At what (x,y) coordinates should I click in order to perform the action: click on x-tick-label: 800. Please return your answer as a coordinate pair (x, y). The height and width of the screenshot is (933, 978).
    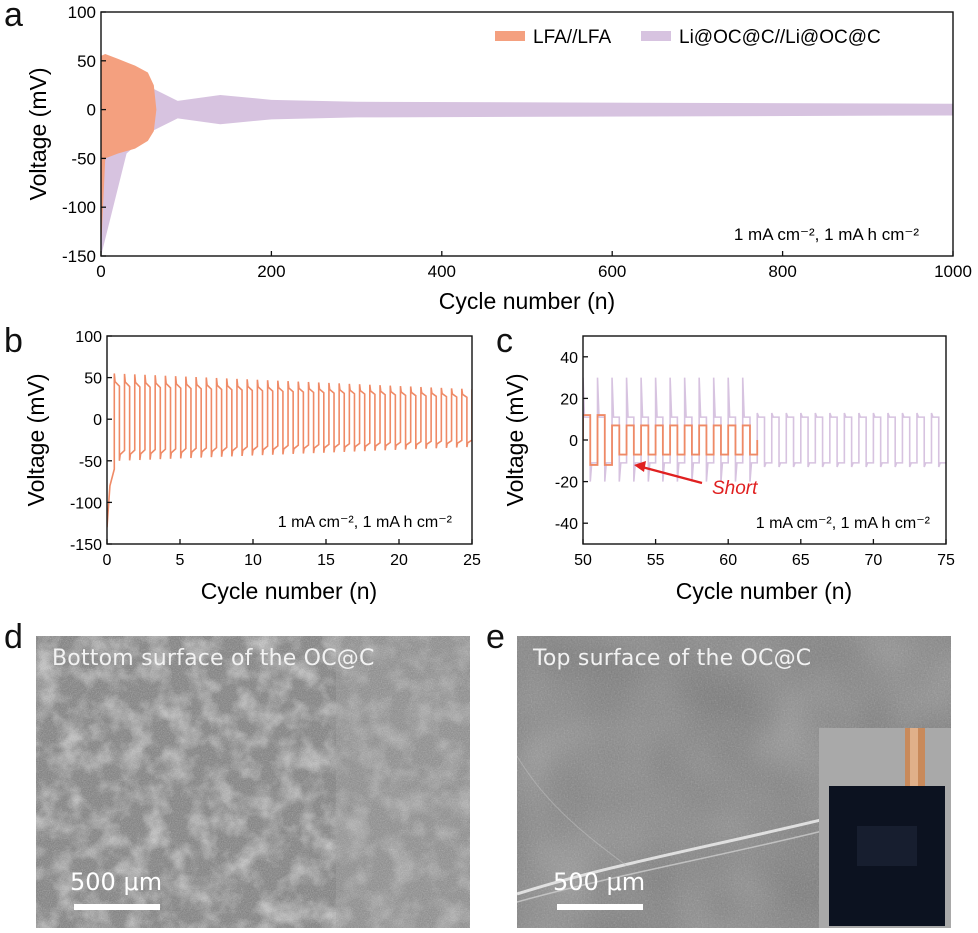
    Looking at the image, I should click on (782, 271).